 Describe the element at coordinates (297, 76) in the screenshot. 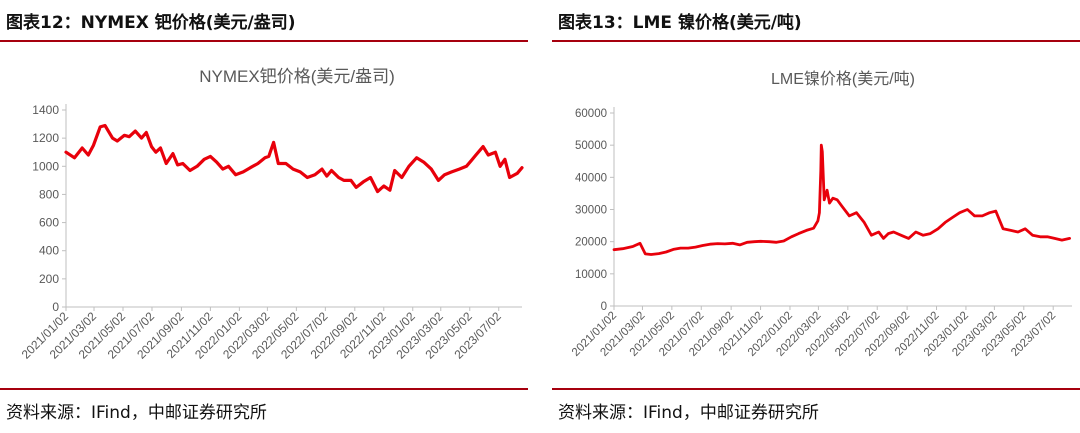

I see `chart-title: NYMEX钯价格(美元/盎司)` at that location.